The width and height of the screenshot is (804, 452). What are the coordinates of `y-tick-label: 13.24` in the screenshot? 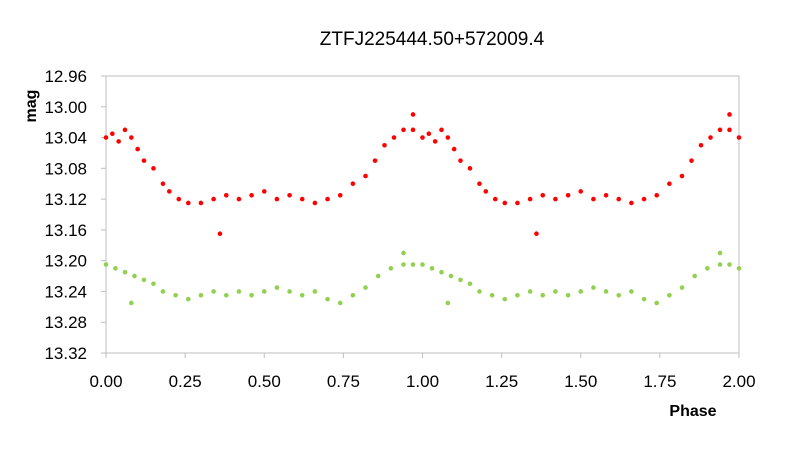 It's located at (65, 291).